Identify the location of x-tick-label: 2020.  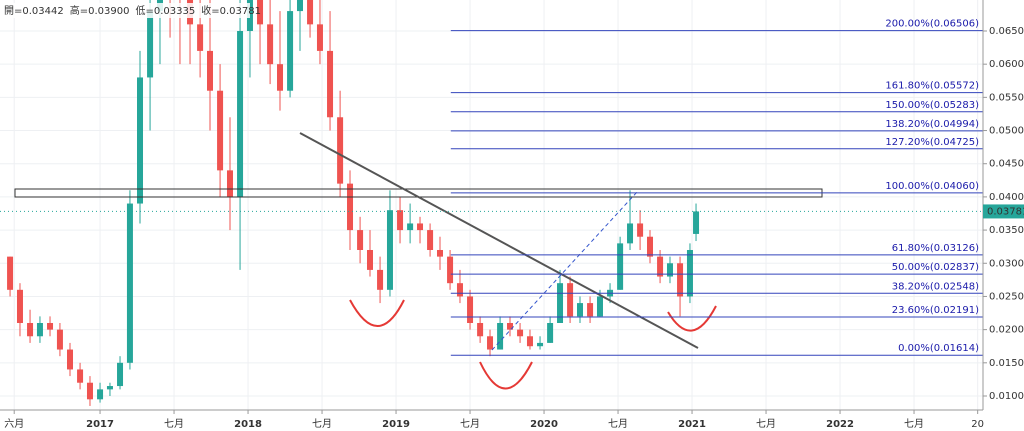
(544, 424).